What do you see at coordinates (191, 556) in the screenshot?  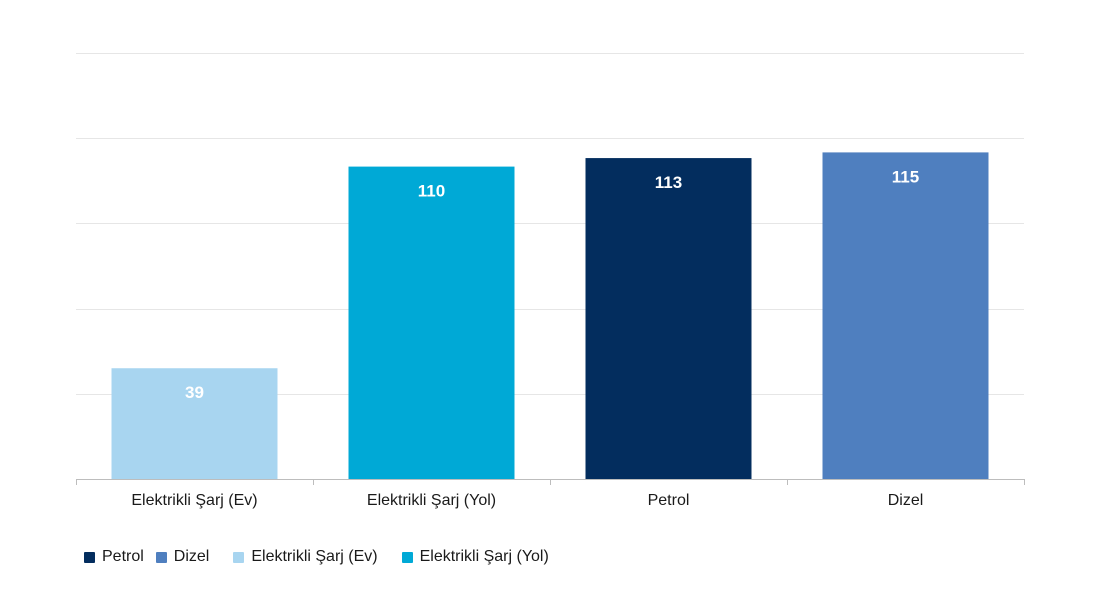 I see `legend-label-dizel: Dizel` at bounding box center [191, 556].